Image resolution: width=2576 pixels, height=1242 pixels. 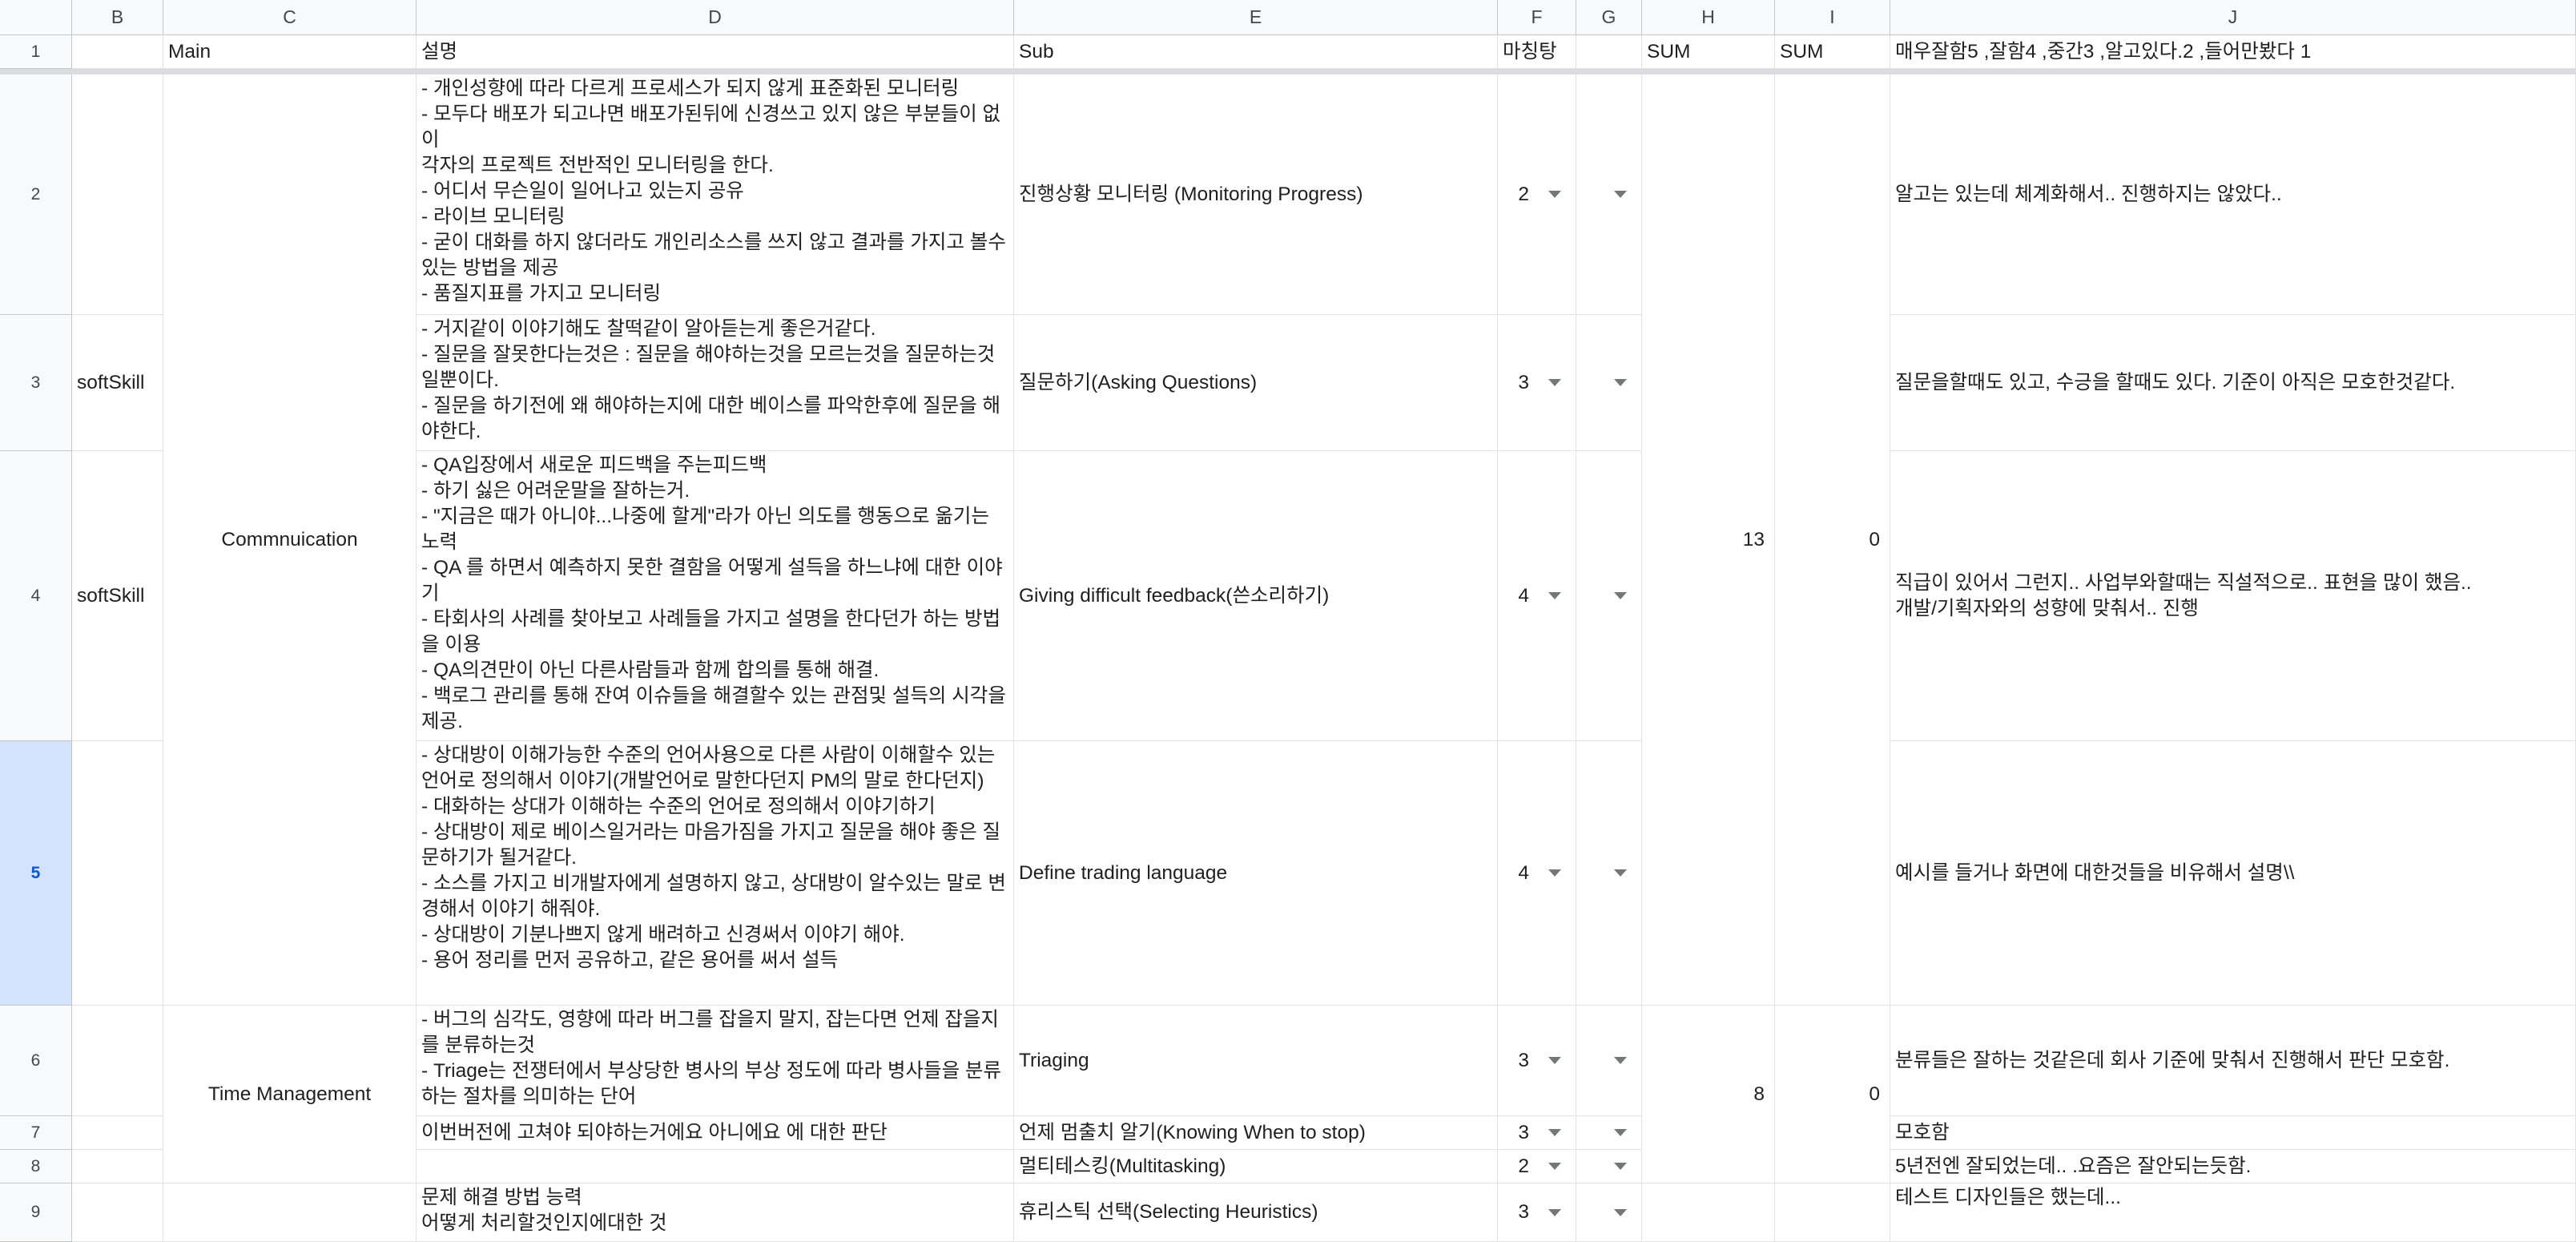 I want to click on sub-multitasking: 멀티테스킹(Multitasking), so click(x=1256, y=1167).